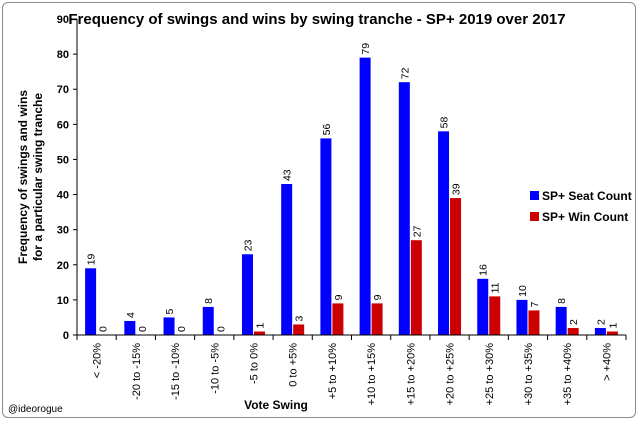 This screenshot has width=640, height=422. I want to click on x-tick-label: +25 to +30%, so click(490, 374).